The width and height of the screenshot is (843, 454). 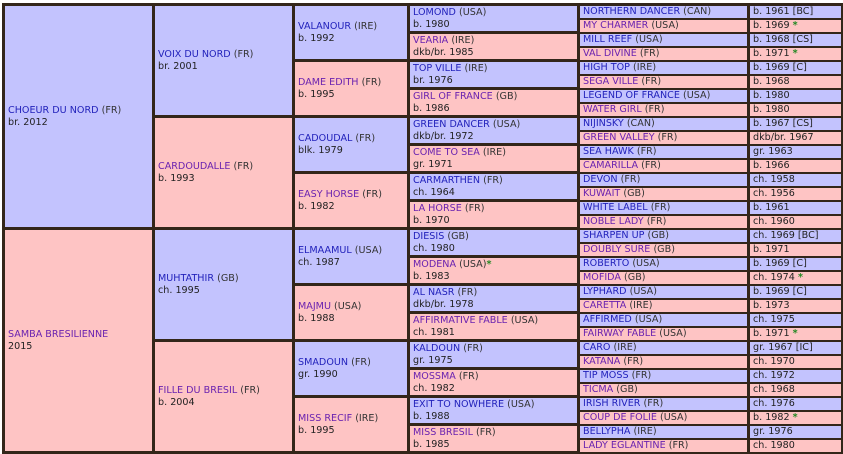 I want to click on gen5-info-cell: b. 1968, so click(x=795, y=81).